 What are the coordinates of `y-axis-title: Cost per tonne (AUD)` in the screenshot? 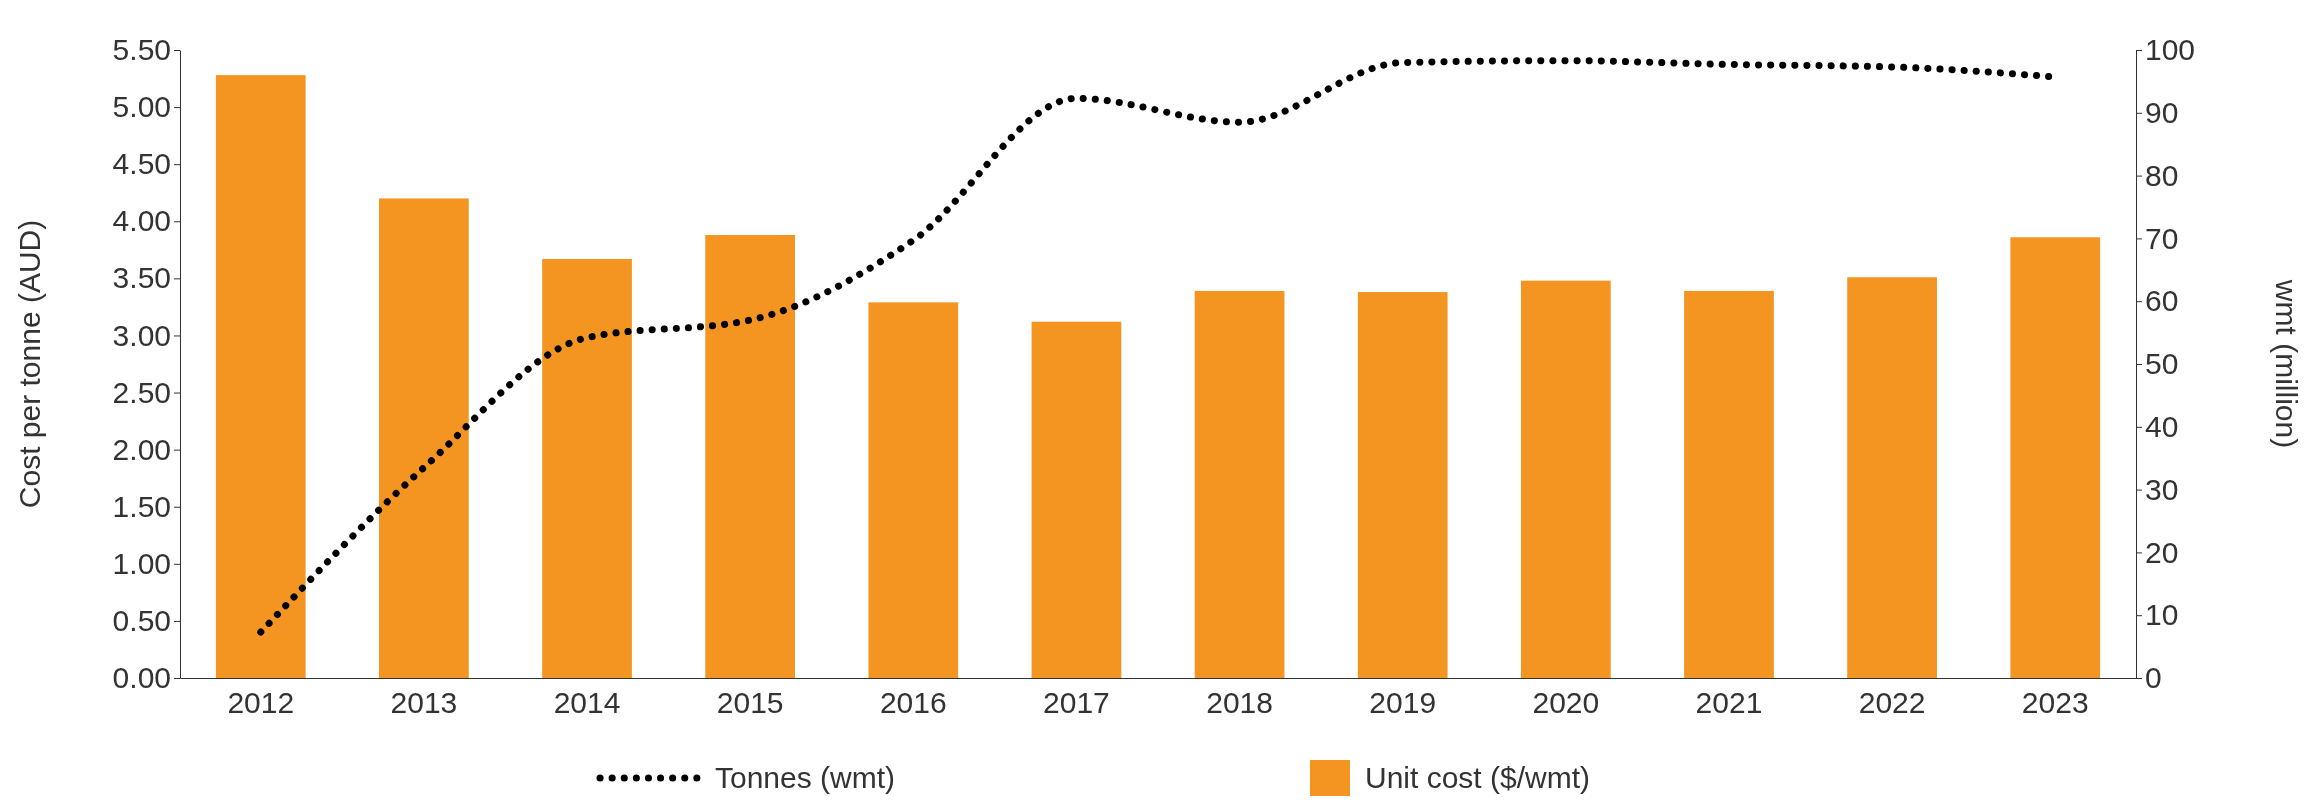 It's located at (29, 364).